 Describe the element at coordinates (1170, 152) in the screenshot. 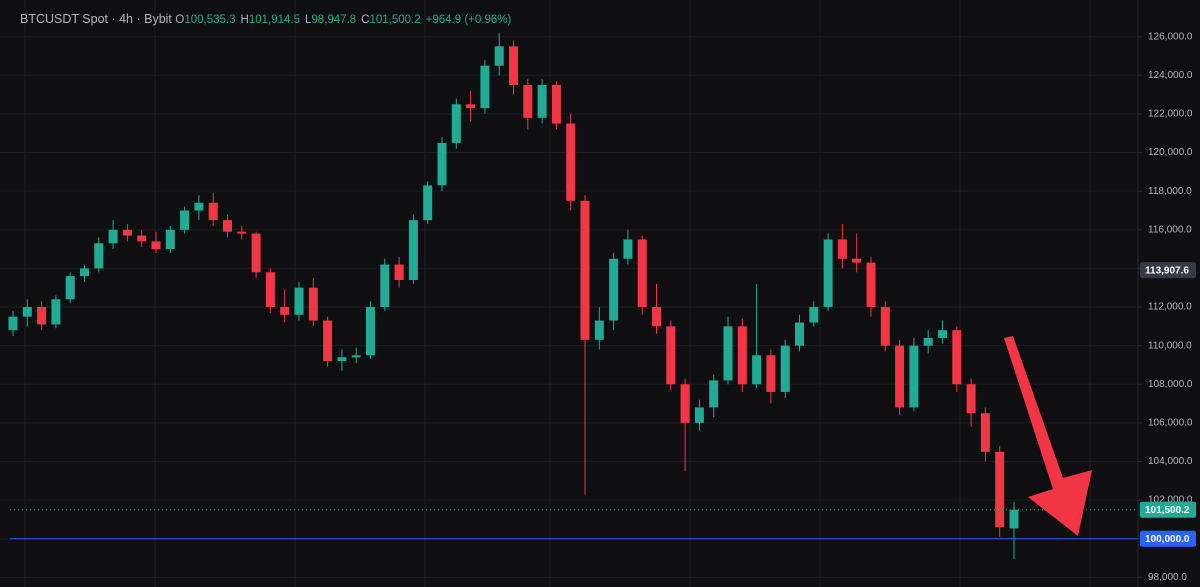

I see `y-tick-label: 120,000.0` at that location.